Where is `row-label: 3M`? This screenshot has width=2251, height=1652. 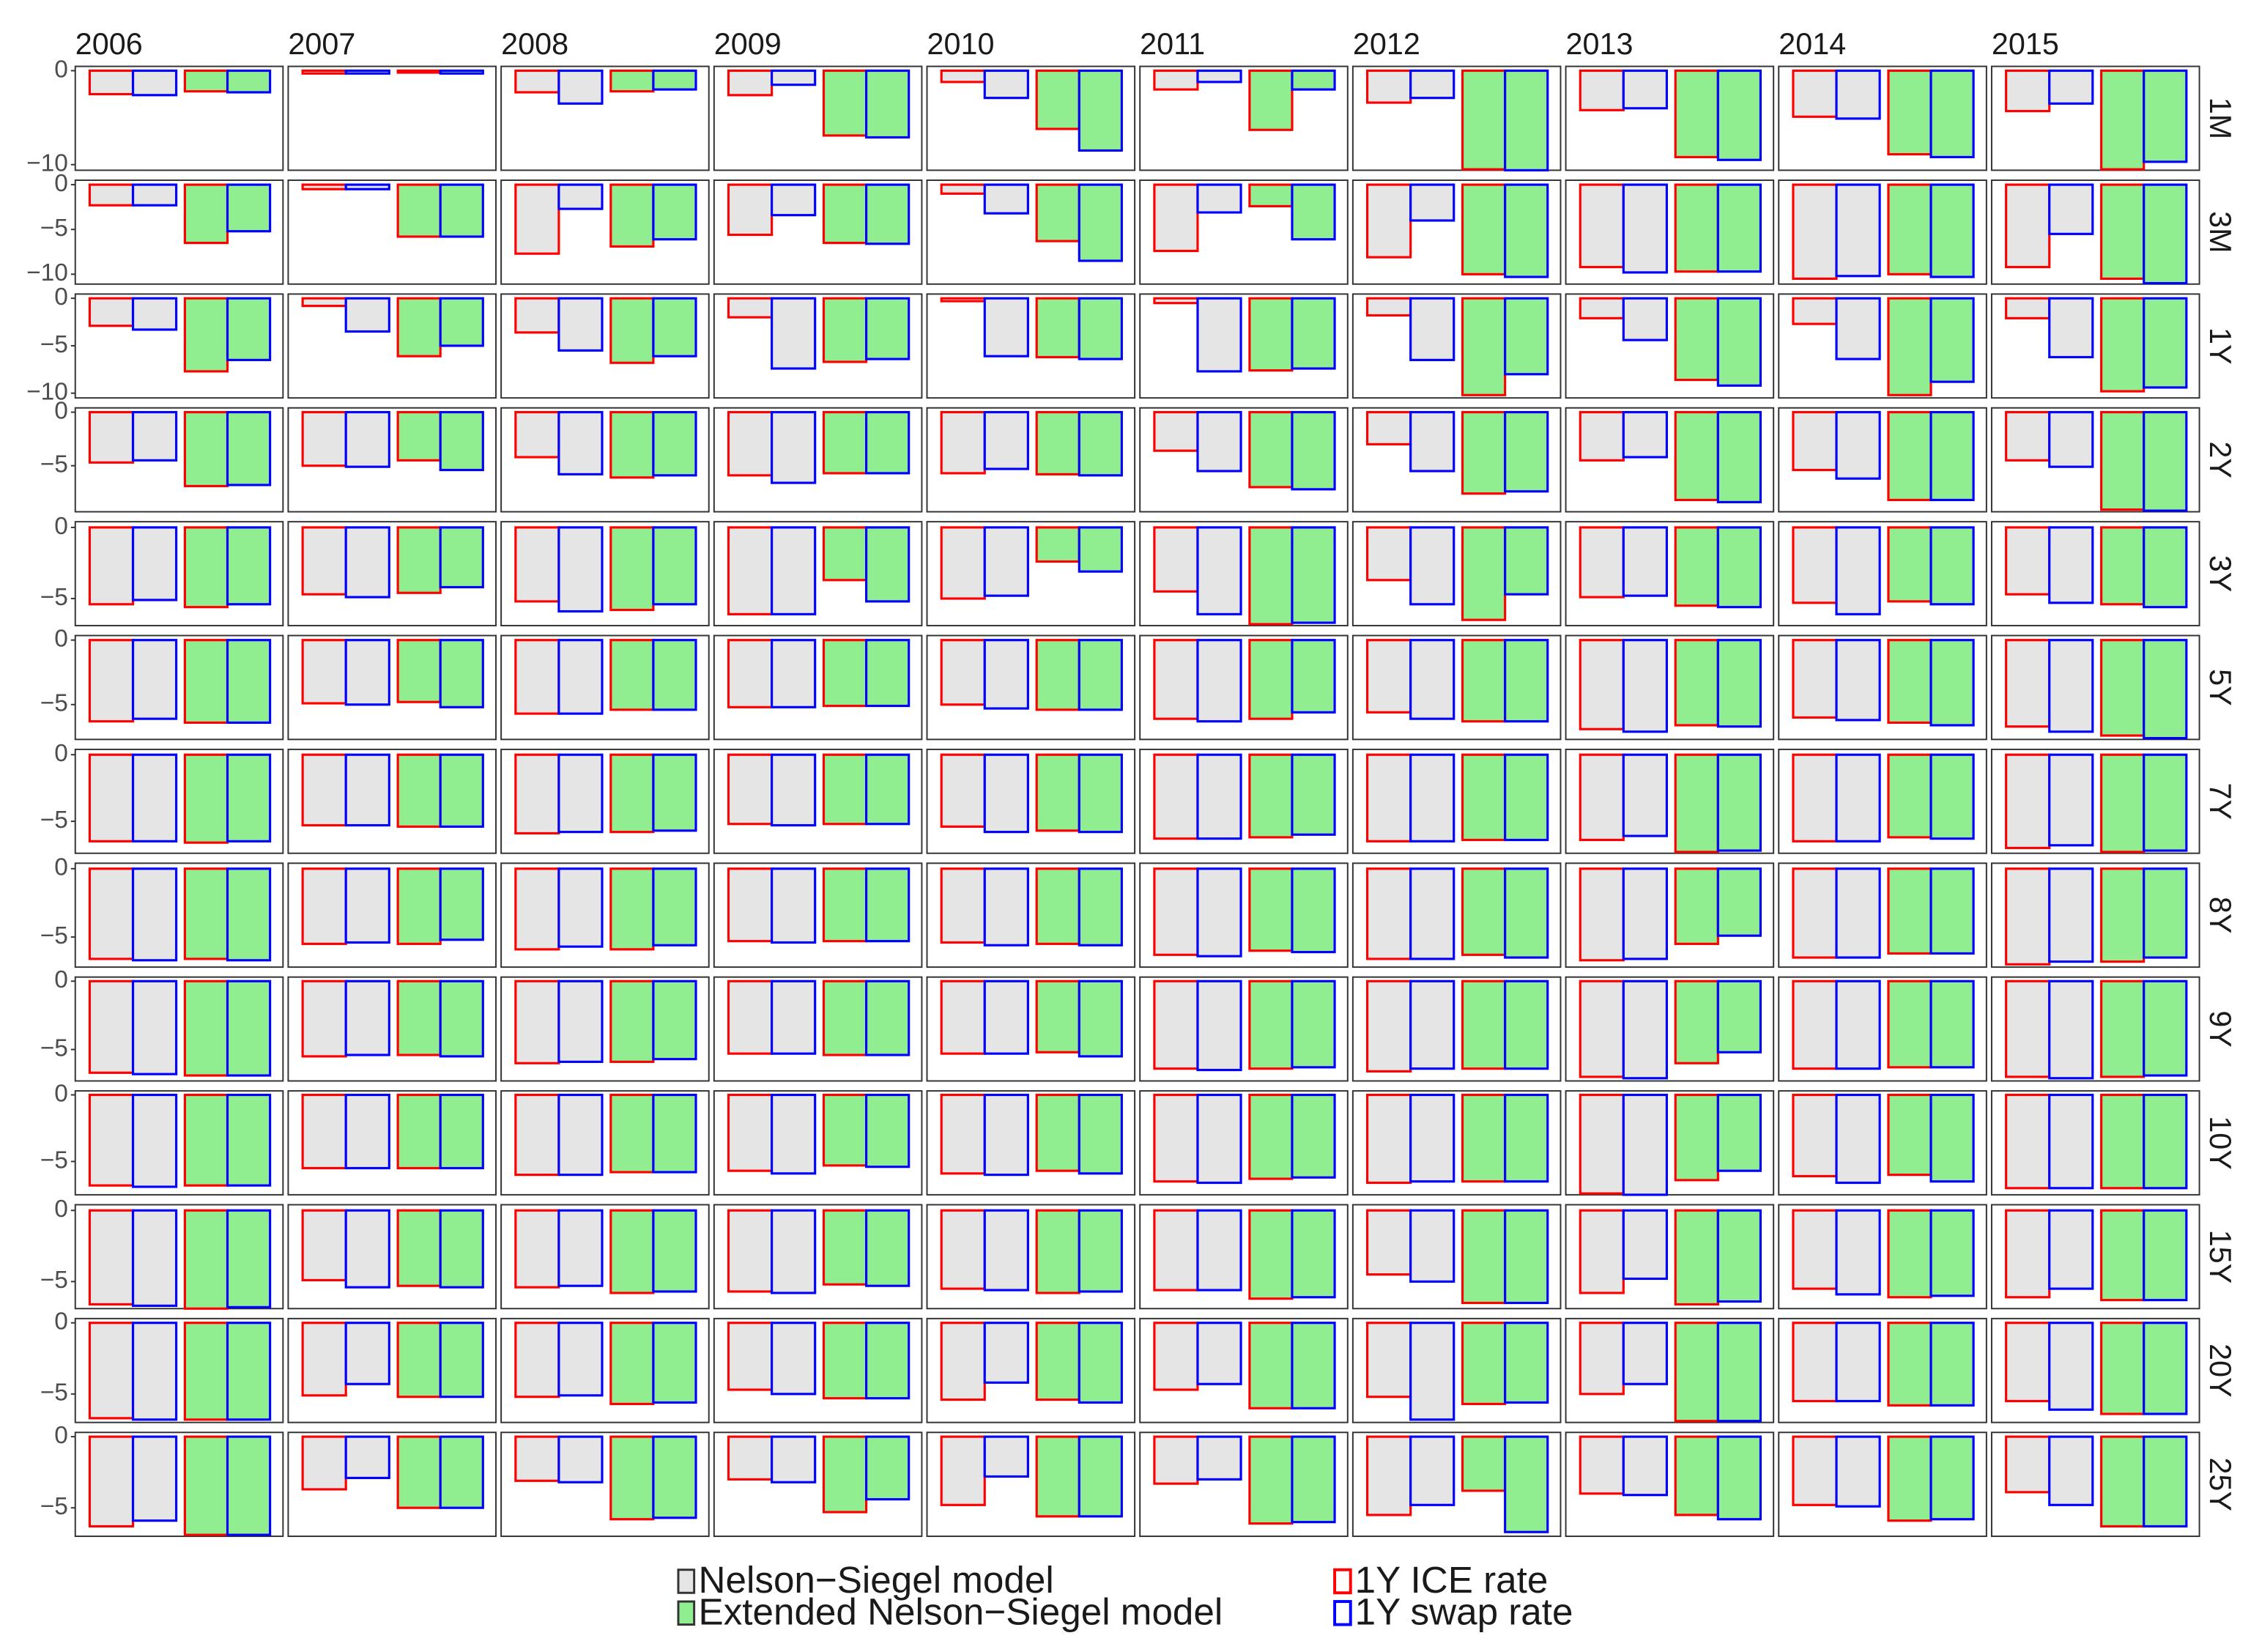
row-label: 3M is located at coordinates (2220, 232).